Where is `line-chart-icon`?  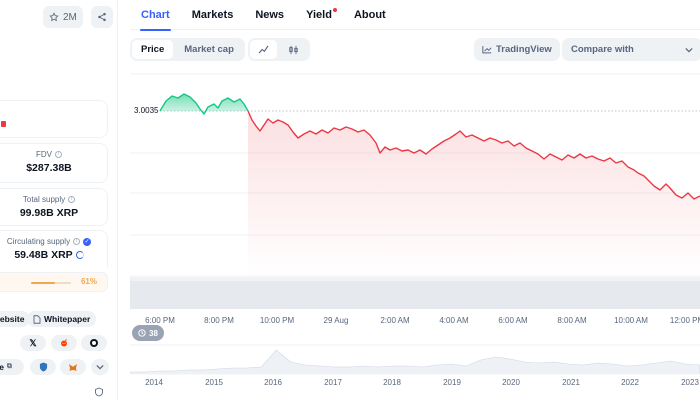
line-chart-icon is located at coordinates (263, 49).